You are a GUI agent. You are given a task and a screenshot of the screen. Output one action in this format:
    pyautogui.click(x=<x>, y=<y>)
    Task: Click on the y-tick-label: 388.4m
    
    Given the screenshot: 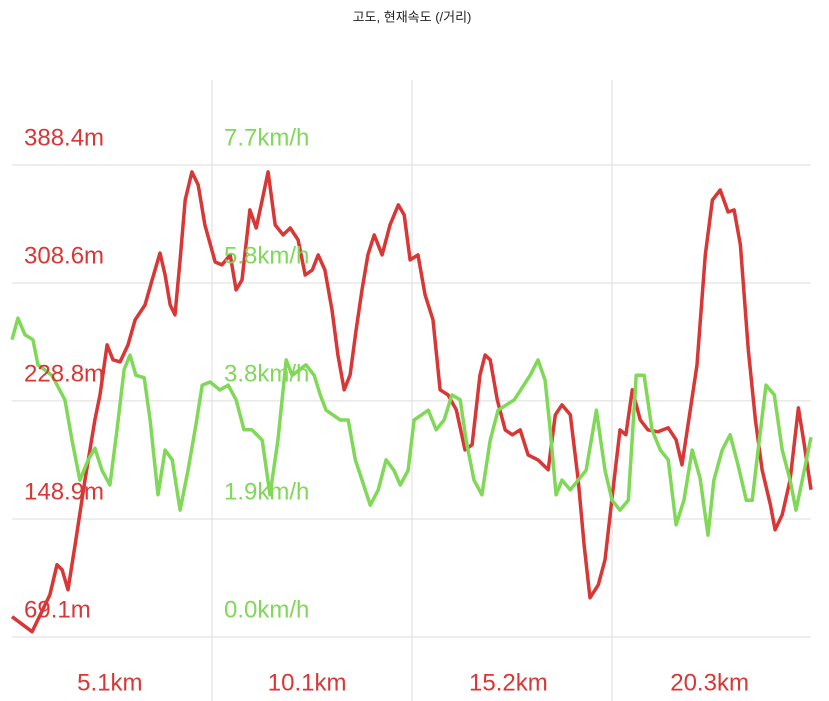 What is the action you would take?
    pyautogui.click(x=64, y=137)
    